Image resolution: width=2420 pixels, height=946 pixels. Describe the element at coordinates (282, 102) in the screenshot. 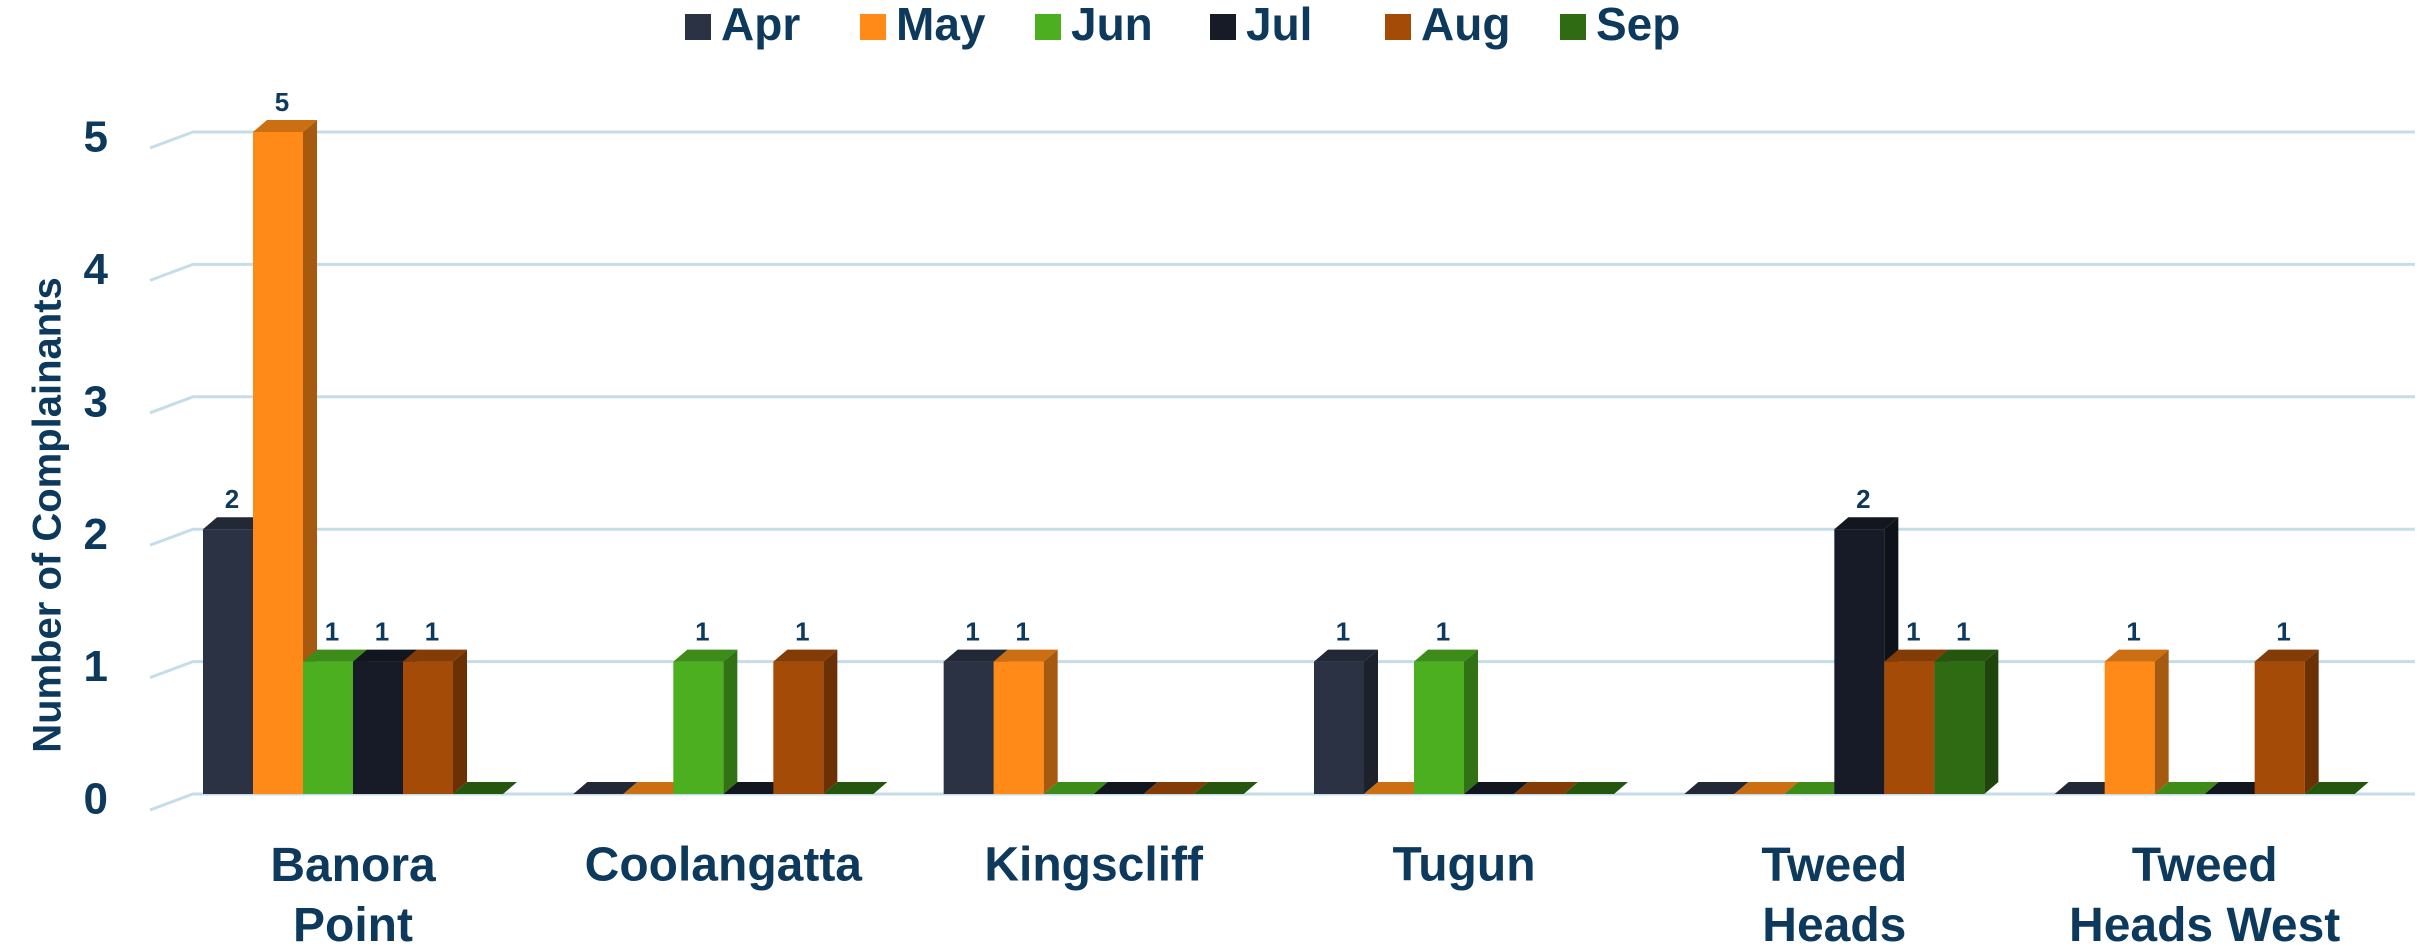

I see `data-label: 5` at that location.